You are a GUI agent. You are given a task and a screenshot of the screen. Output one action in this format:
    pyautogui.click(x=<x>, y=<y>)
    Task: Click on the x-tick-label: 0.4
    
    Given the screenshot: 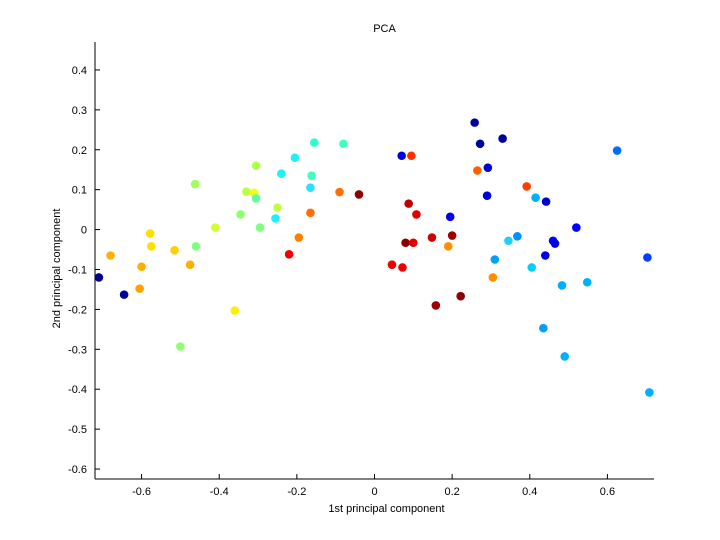 What is the action you would take?
    pyautogui.click(x=529, y=492)
    